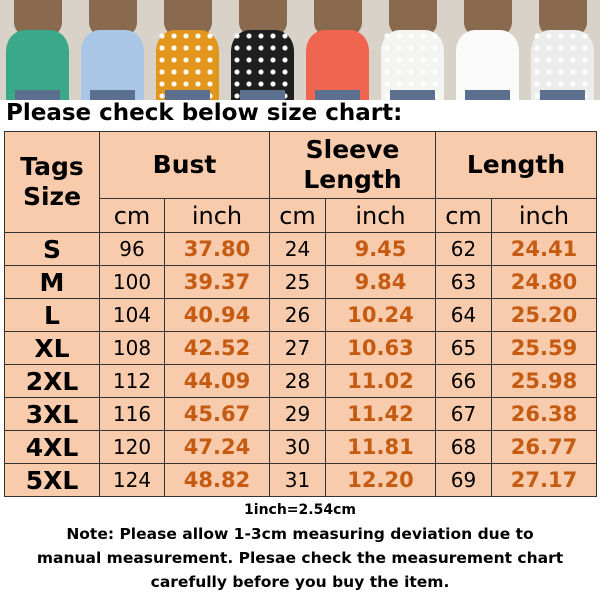 This screenshot has height=600, width=600. I want to click on cell-length-cm: 64, so click(463, 315).